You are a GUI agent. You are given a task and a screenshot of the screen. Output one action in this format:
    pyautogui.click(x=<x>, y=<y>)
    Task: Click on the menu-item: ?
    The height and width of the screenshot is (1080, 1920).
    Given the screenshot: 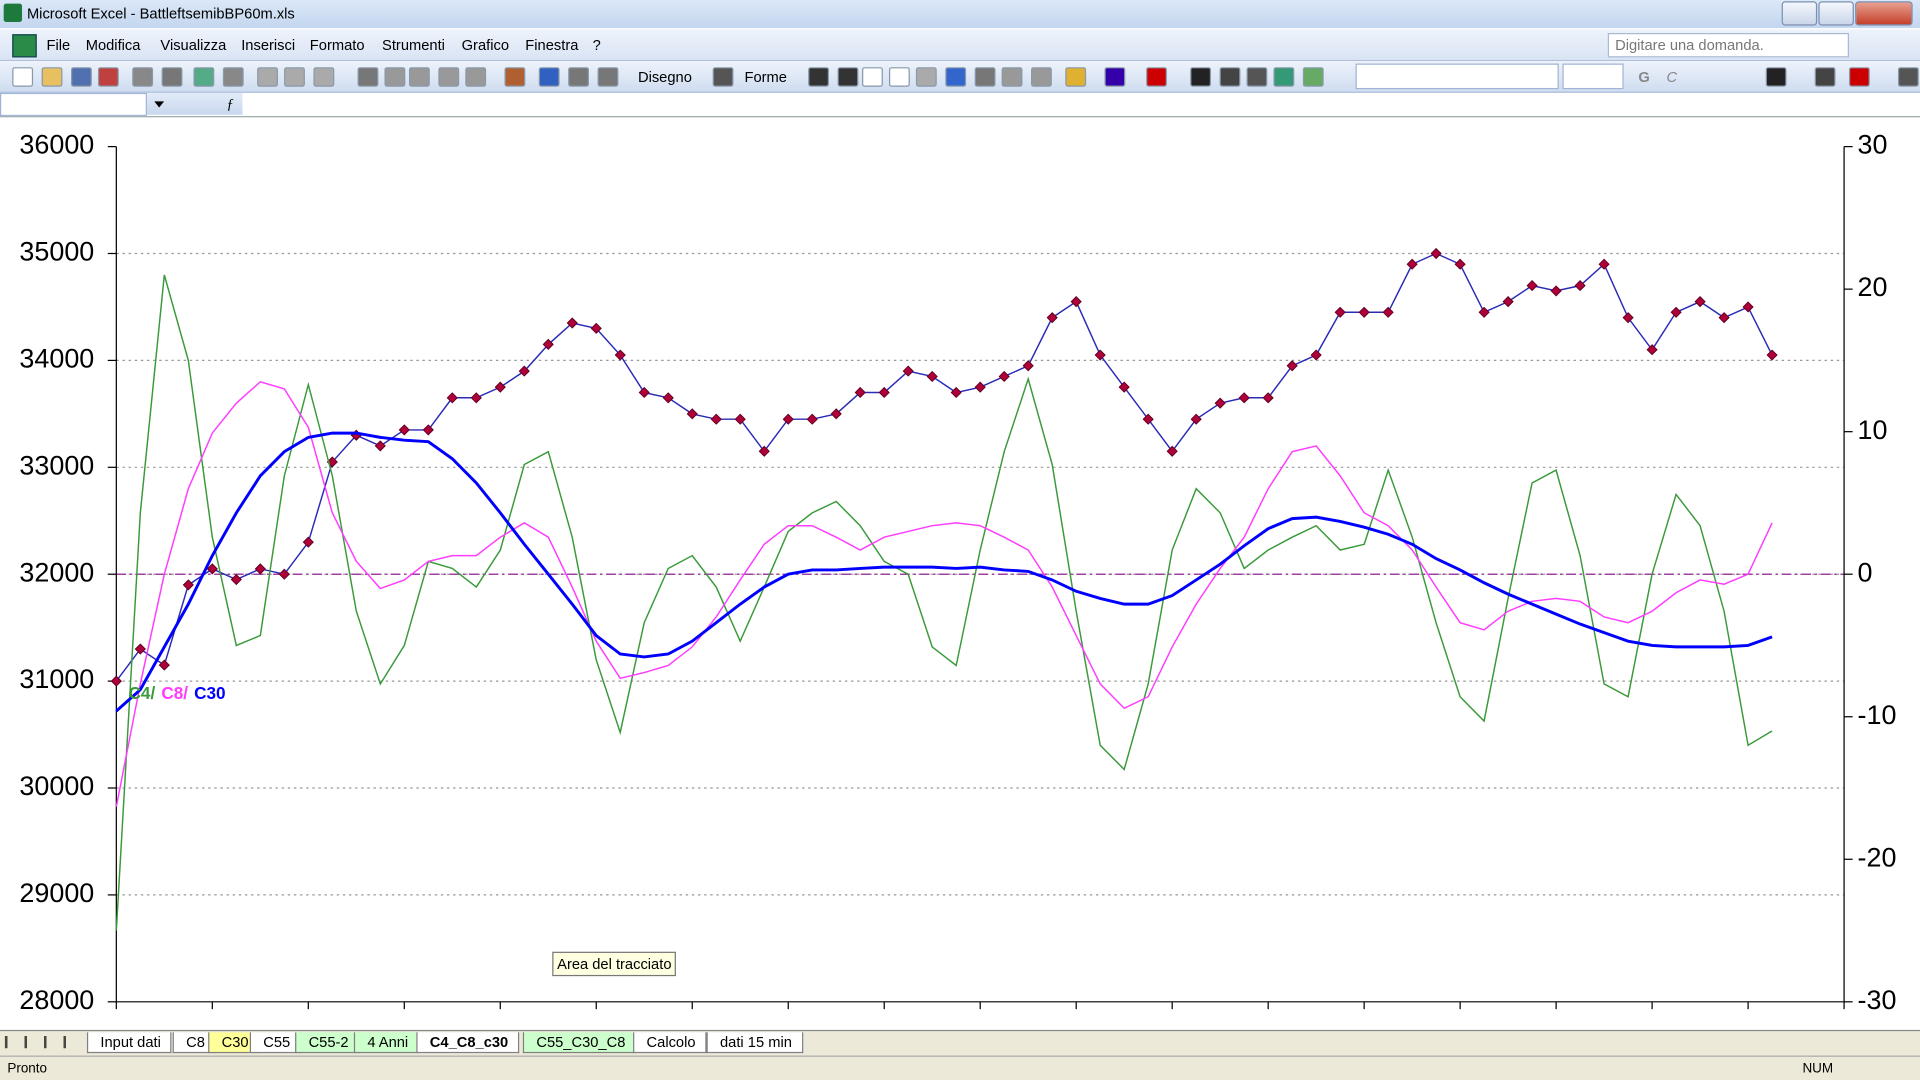 What is the action you would take?
    pyautogui.click(x=596, y=45)
    